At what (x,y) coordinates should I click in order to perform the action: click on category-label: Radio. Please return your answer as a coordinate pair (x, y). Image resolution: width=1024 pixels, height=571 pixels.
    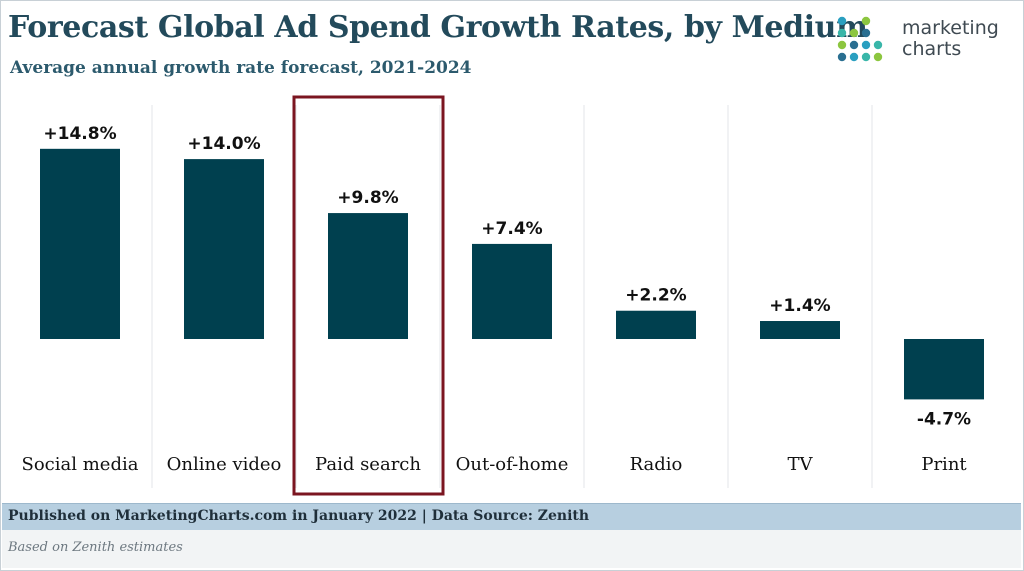
    Looking at the image, I should click on (656, 464).